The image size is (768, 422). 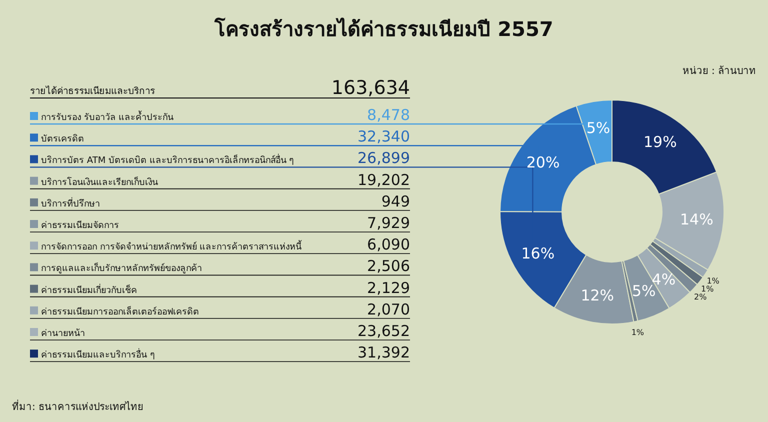 What do you see at coordinates (388, 287) in the screenshot?
I see `data-label: 2,129` at bounding box center [388, 287].